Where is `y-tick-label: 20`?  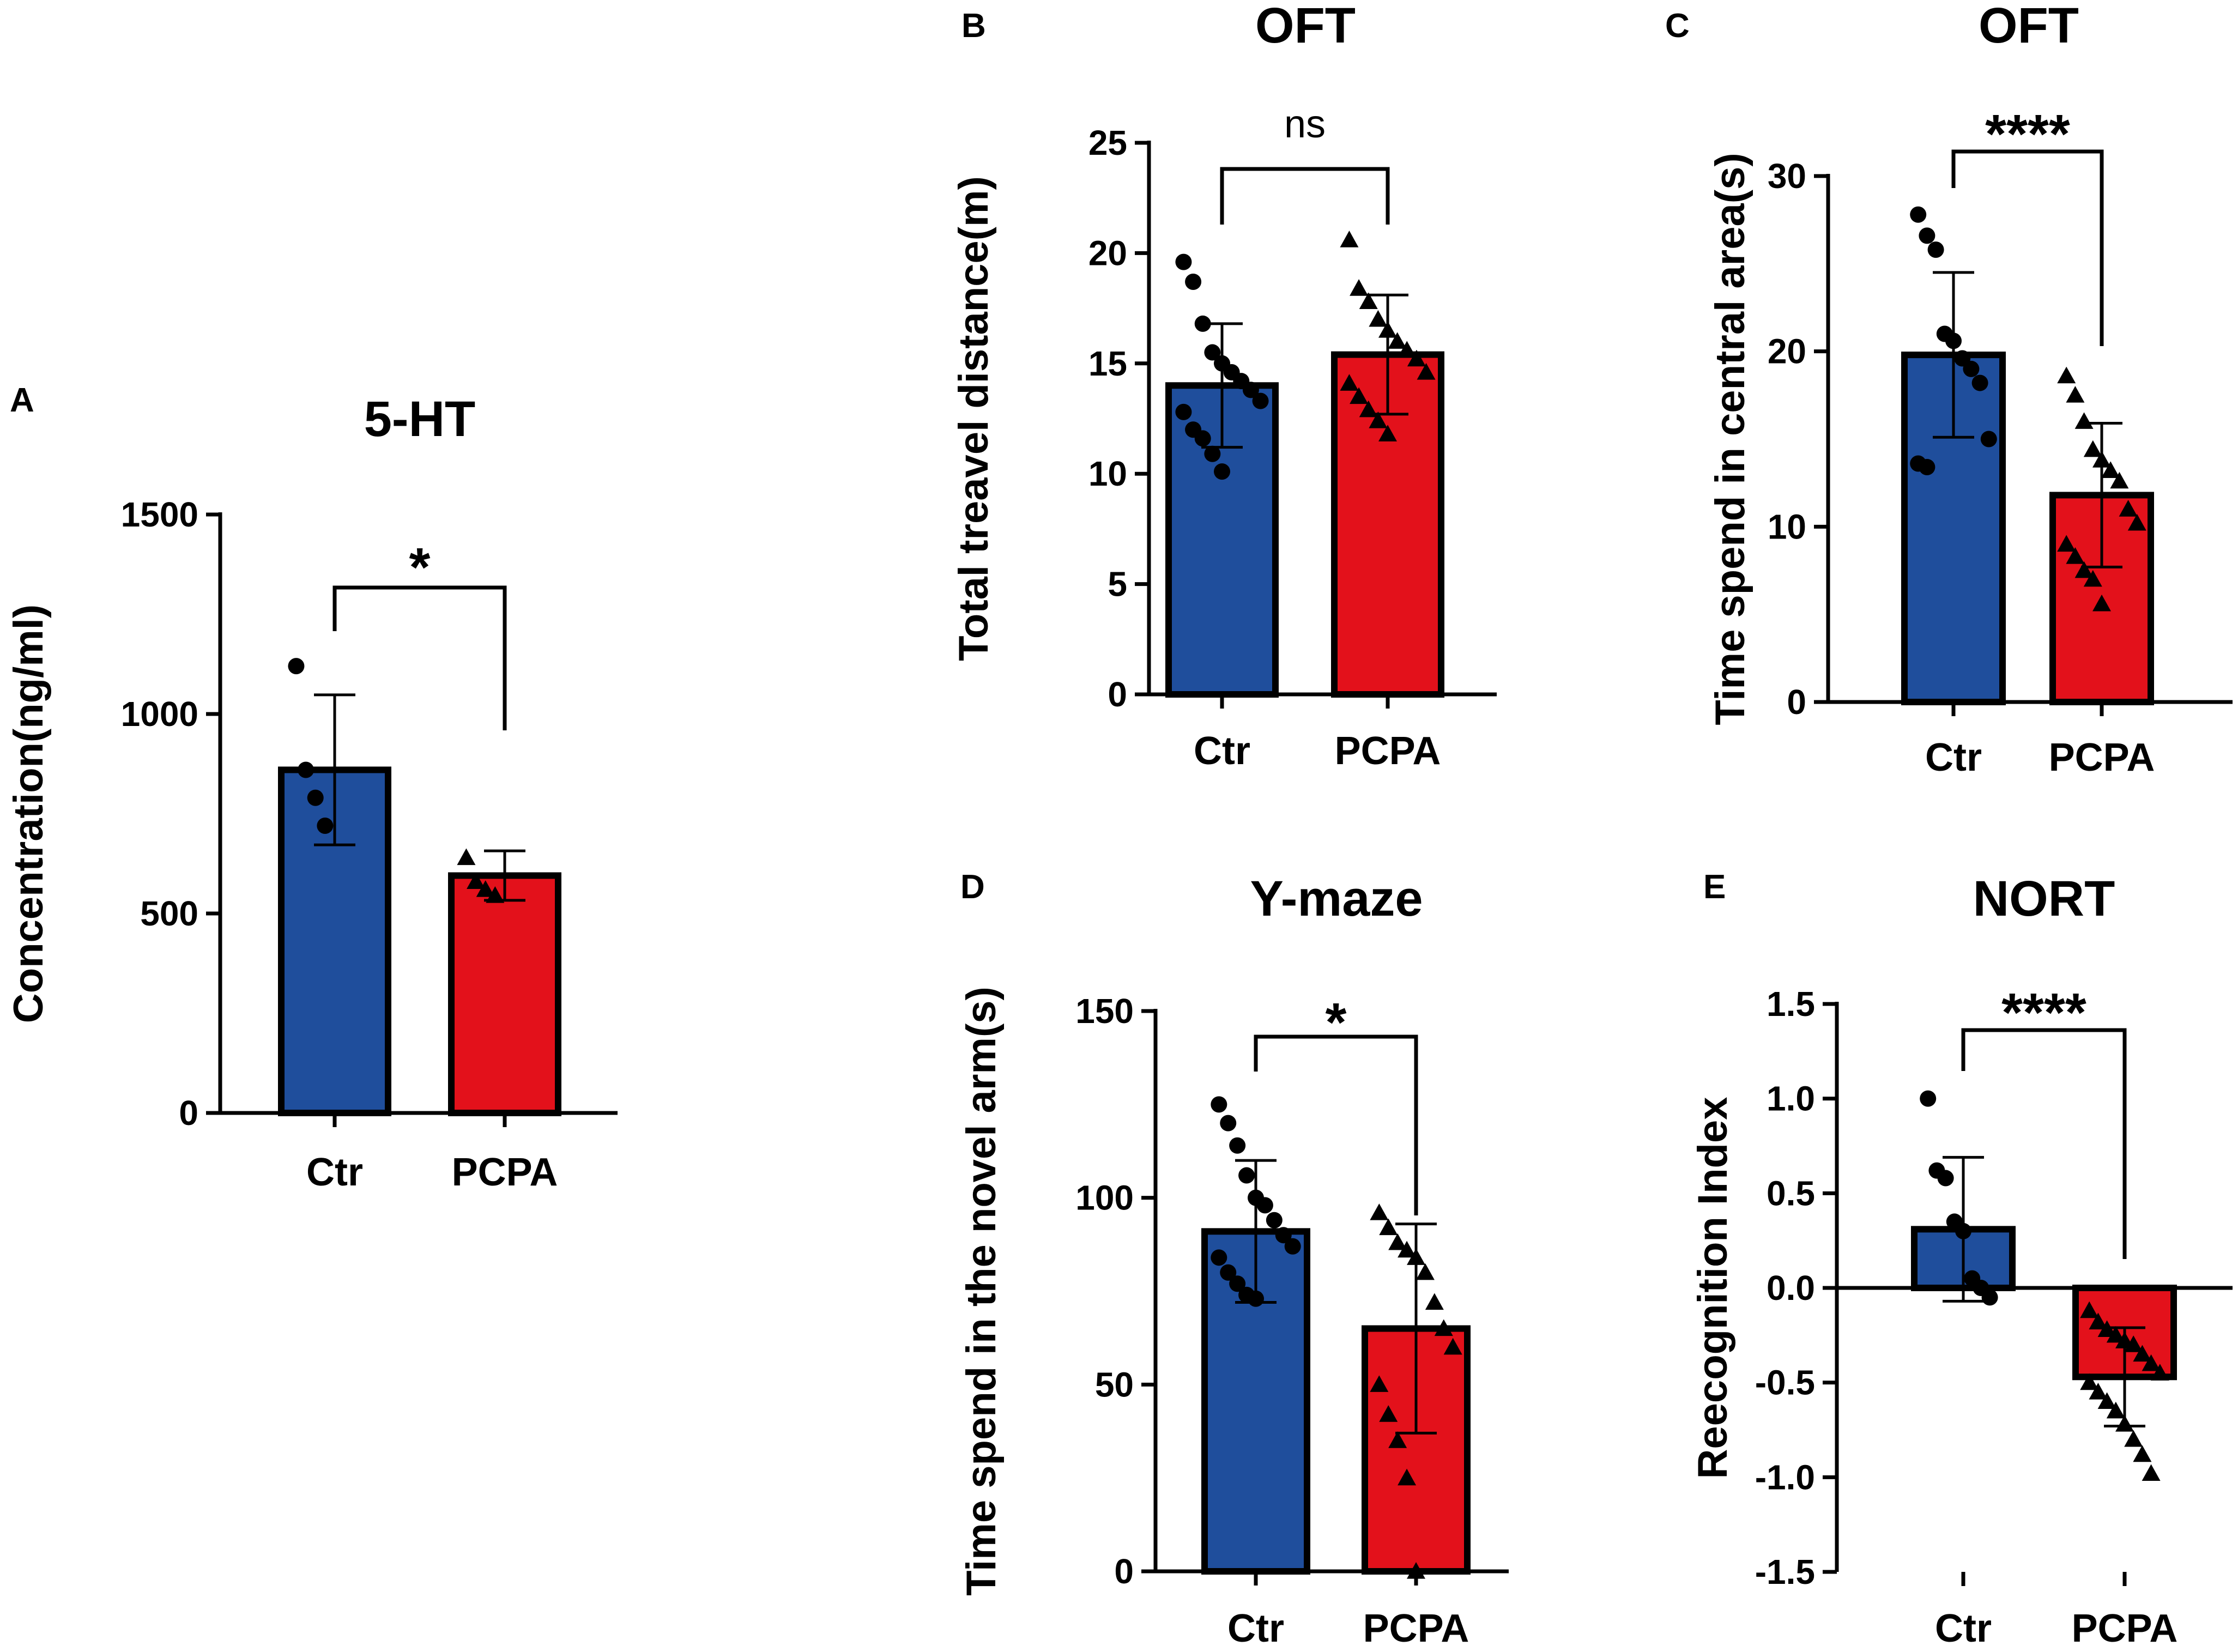 y-tick-label: 20 is located at coordinates (1787, 351).